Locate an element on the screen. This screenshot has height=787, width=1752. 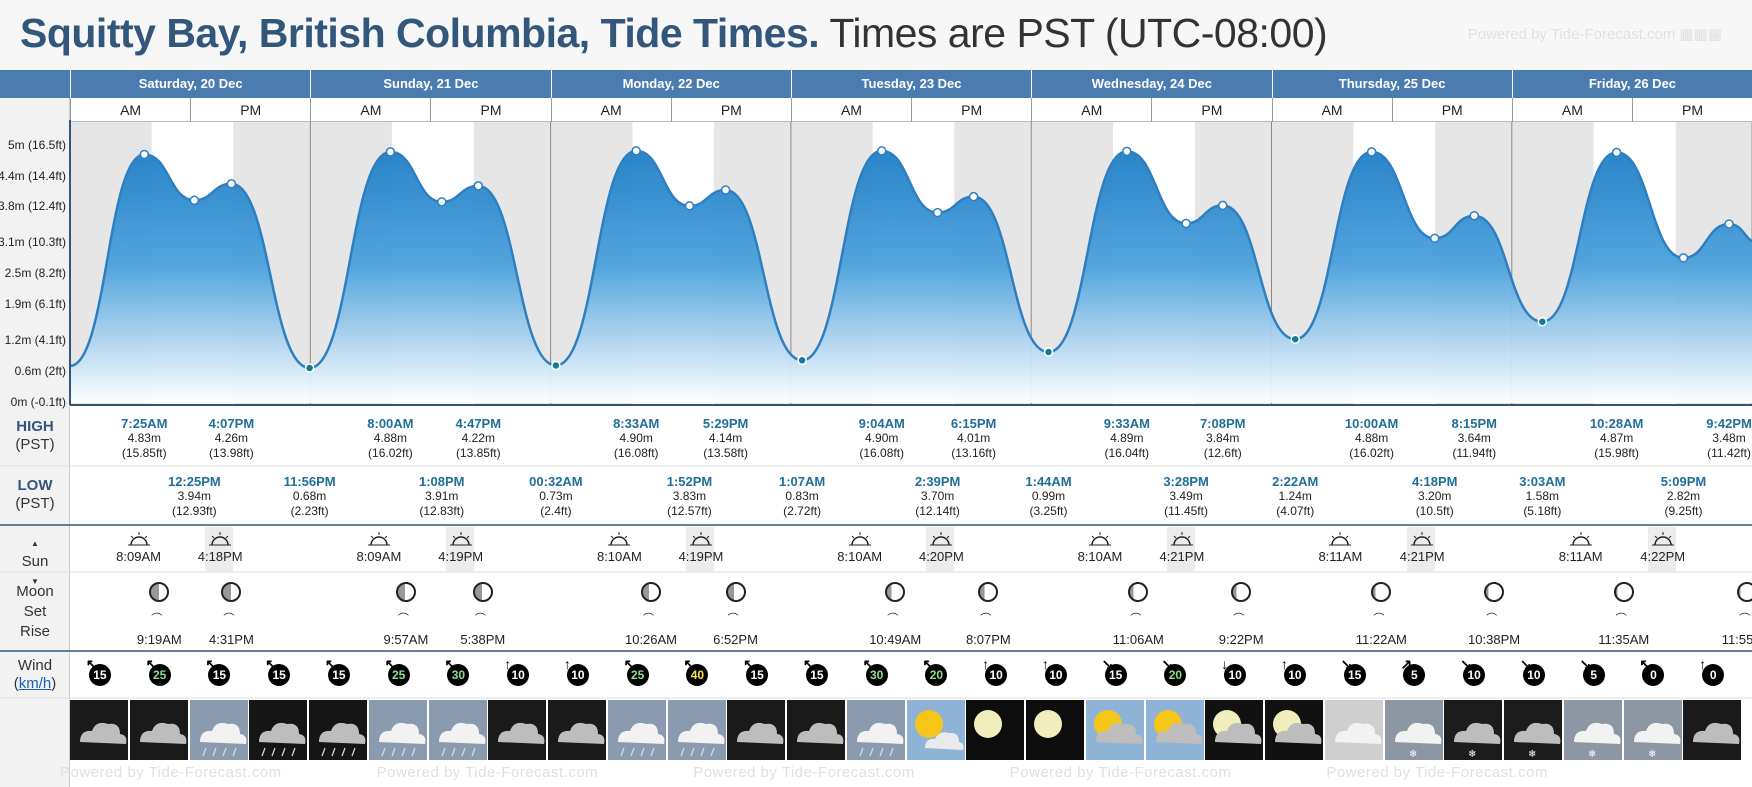
weather-snow-day-icon: ❄ is located at coordinates (1652, 730).